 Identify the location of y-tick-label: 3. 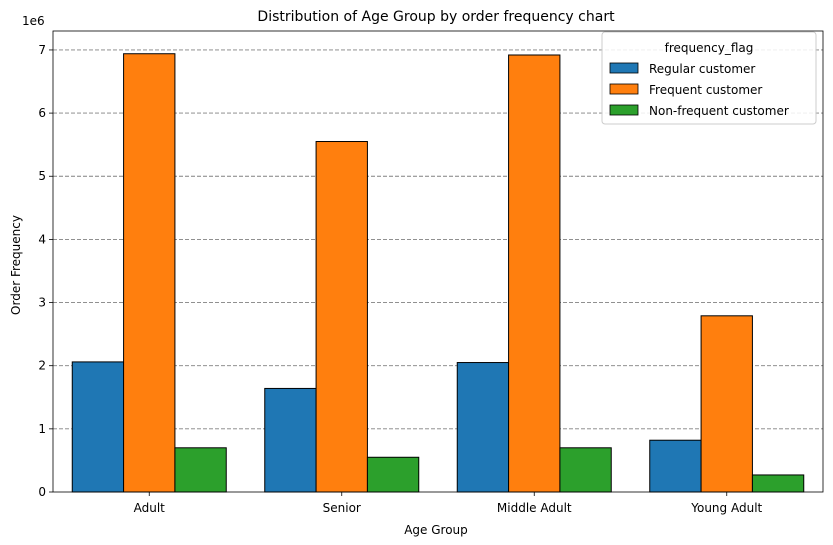
(42, 303).